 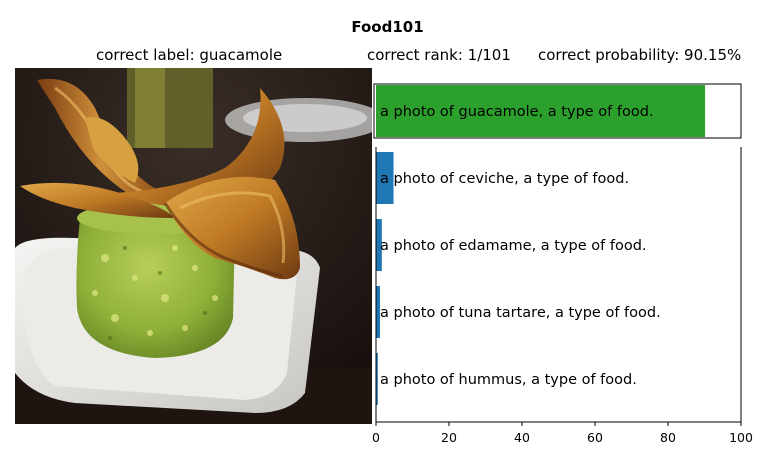 I want to click on correct-label-text: correct label: guacamole, so click(x=189, y=55).